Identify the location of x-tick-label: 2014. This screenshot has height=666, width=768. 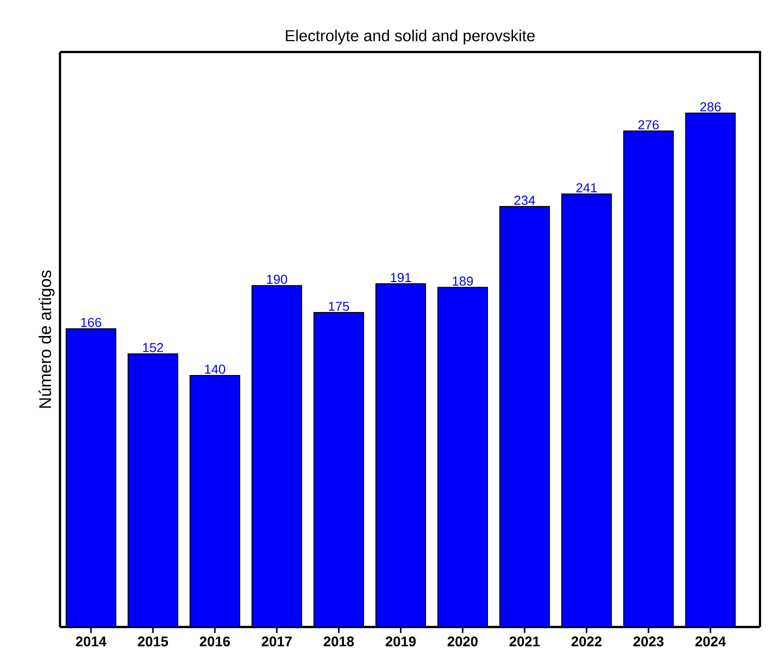
(91, 641).